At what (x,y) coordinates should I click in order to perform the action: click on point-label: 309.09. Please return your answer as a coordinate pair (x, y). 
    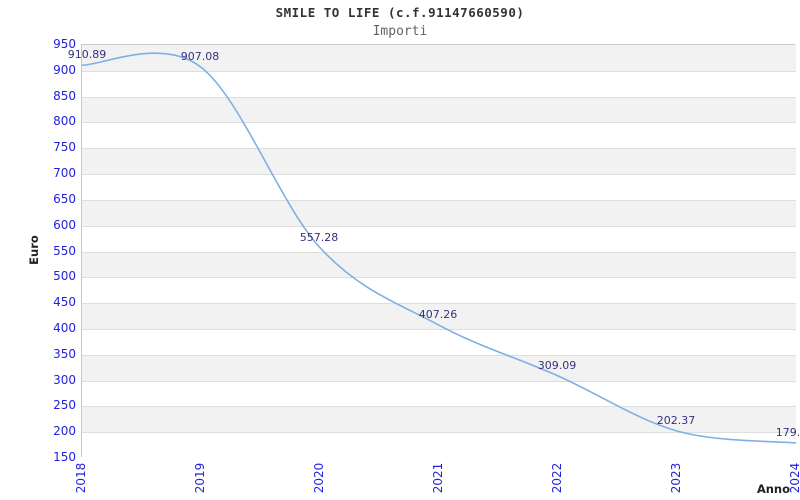
    Looking at the image, I should click on (557, 365).